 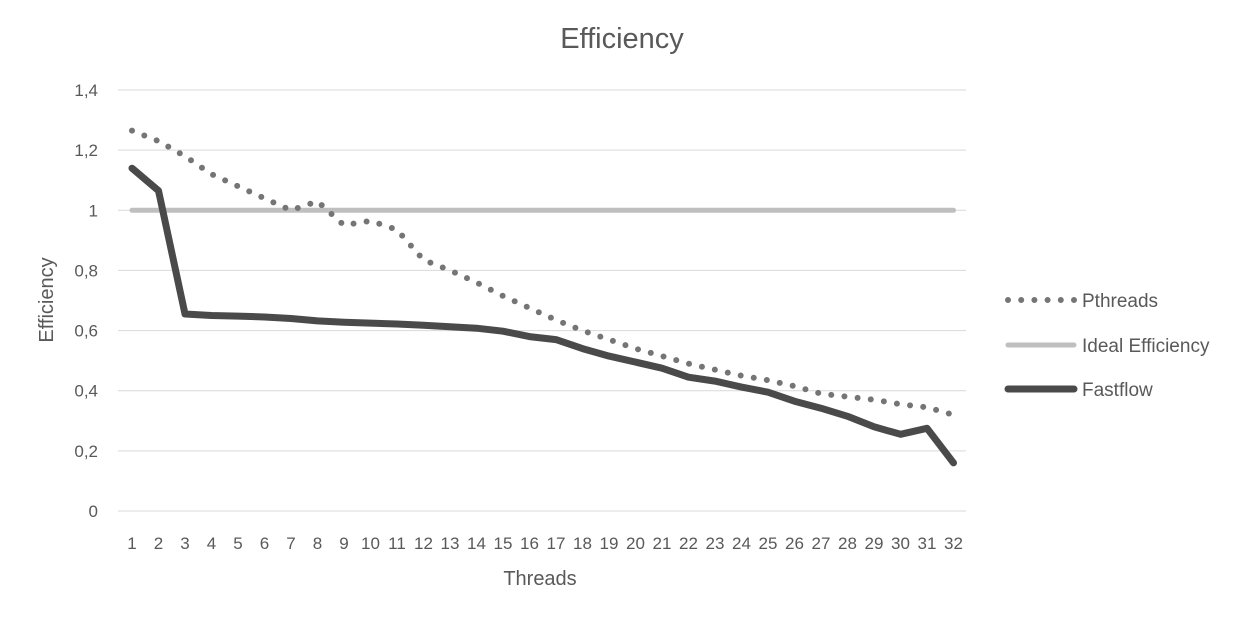 I want to click on y-axis-label: Efficiency, so click(x=47, y=299).